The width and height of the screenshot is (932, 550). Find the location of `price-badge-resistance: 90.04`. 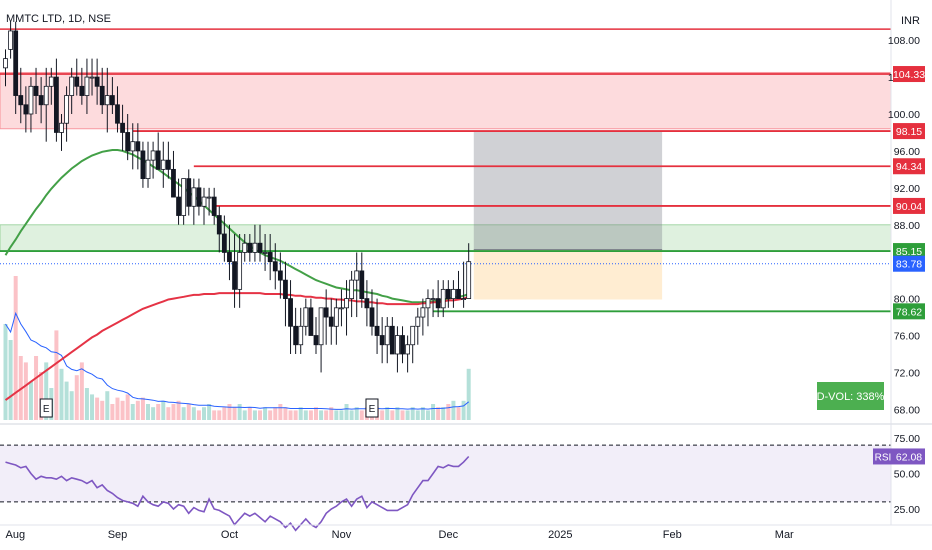

price-badge-resistance: 90.04 is located at coordinates (909, 205).